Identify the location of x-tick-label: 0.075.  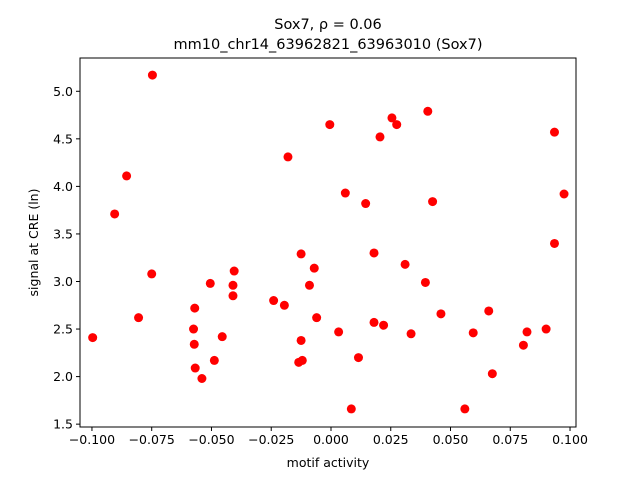
(510, 439).